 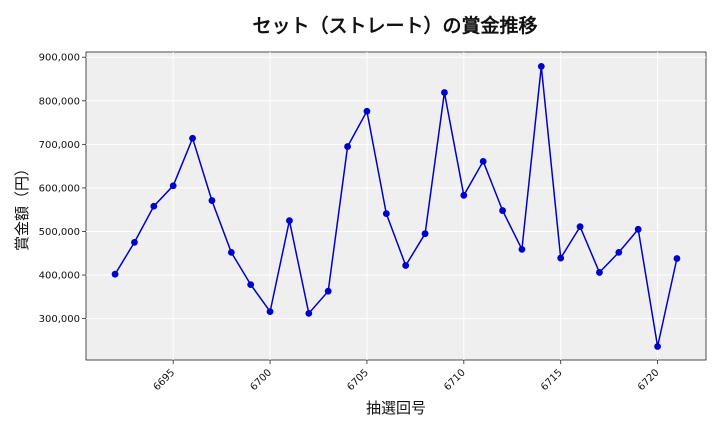 I want to click on y-tick-label: 600,000, so click(x=59, y=188).